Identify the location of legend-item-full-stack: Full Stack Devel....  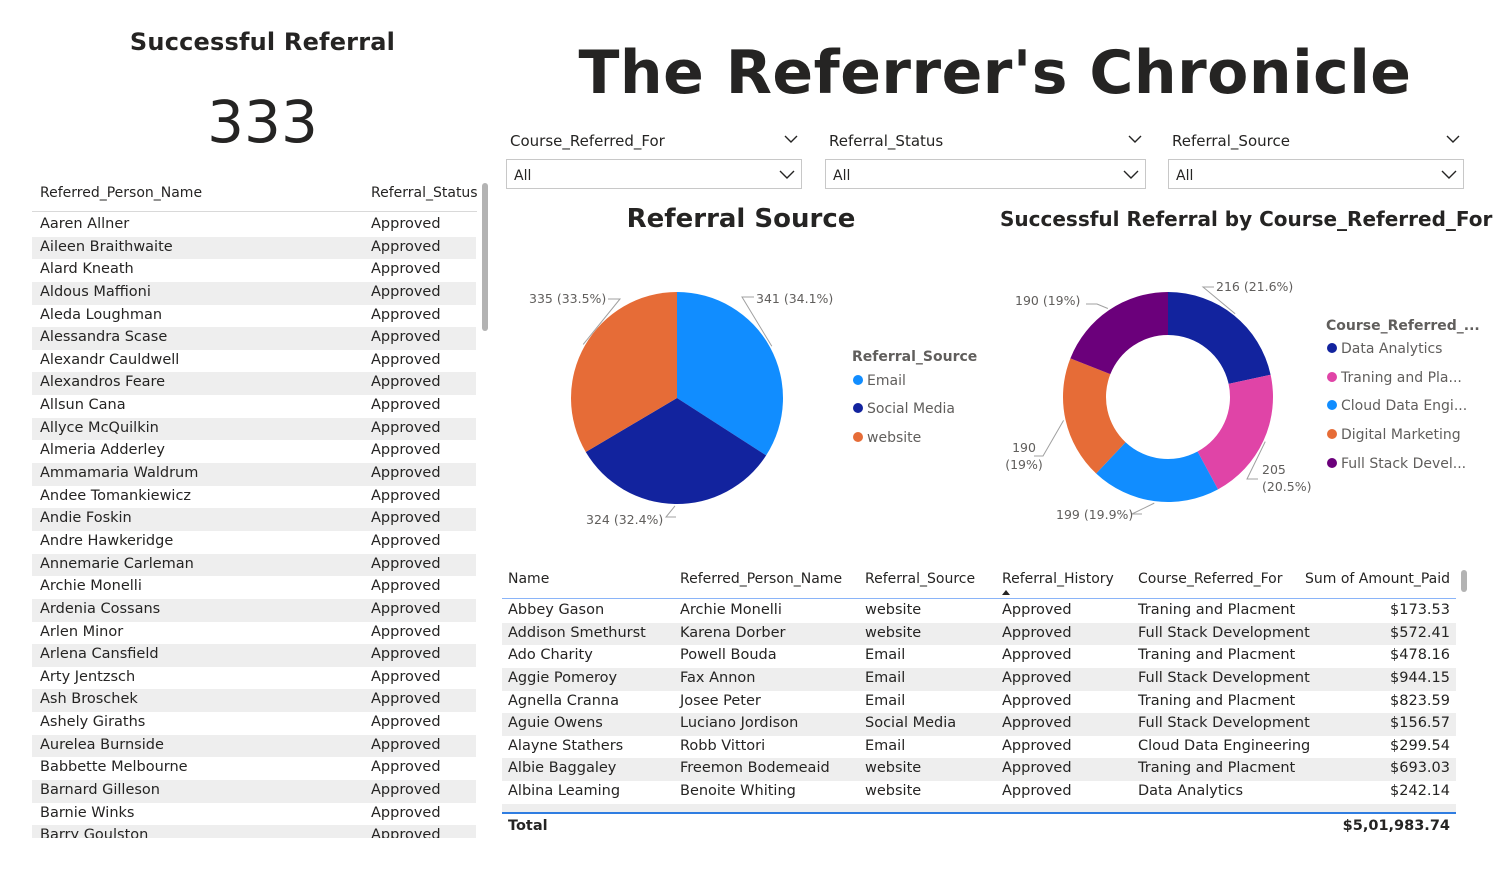
(1396, 464).